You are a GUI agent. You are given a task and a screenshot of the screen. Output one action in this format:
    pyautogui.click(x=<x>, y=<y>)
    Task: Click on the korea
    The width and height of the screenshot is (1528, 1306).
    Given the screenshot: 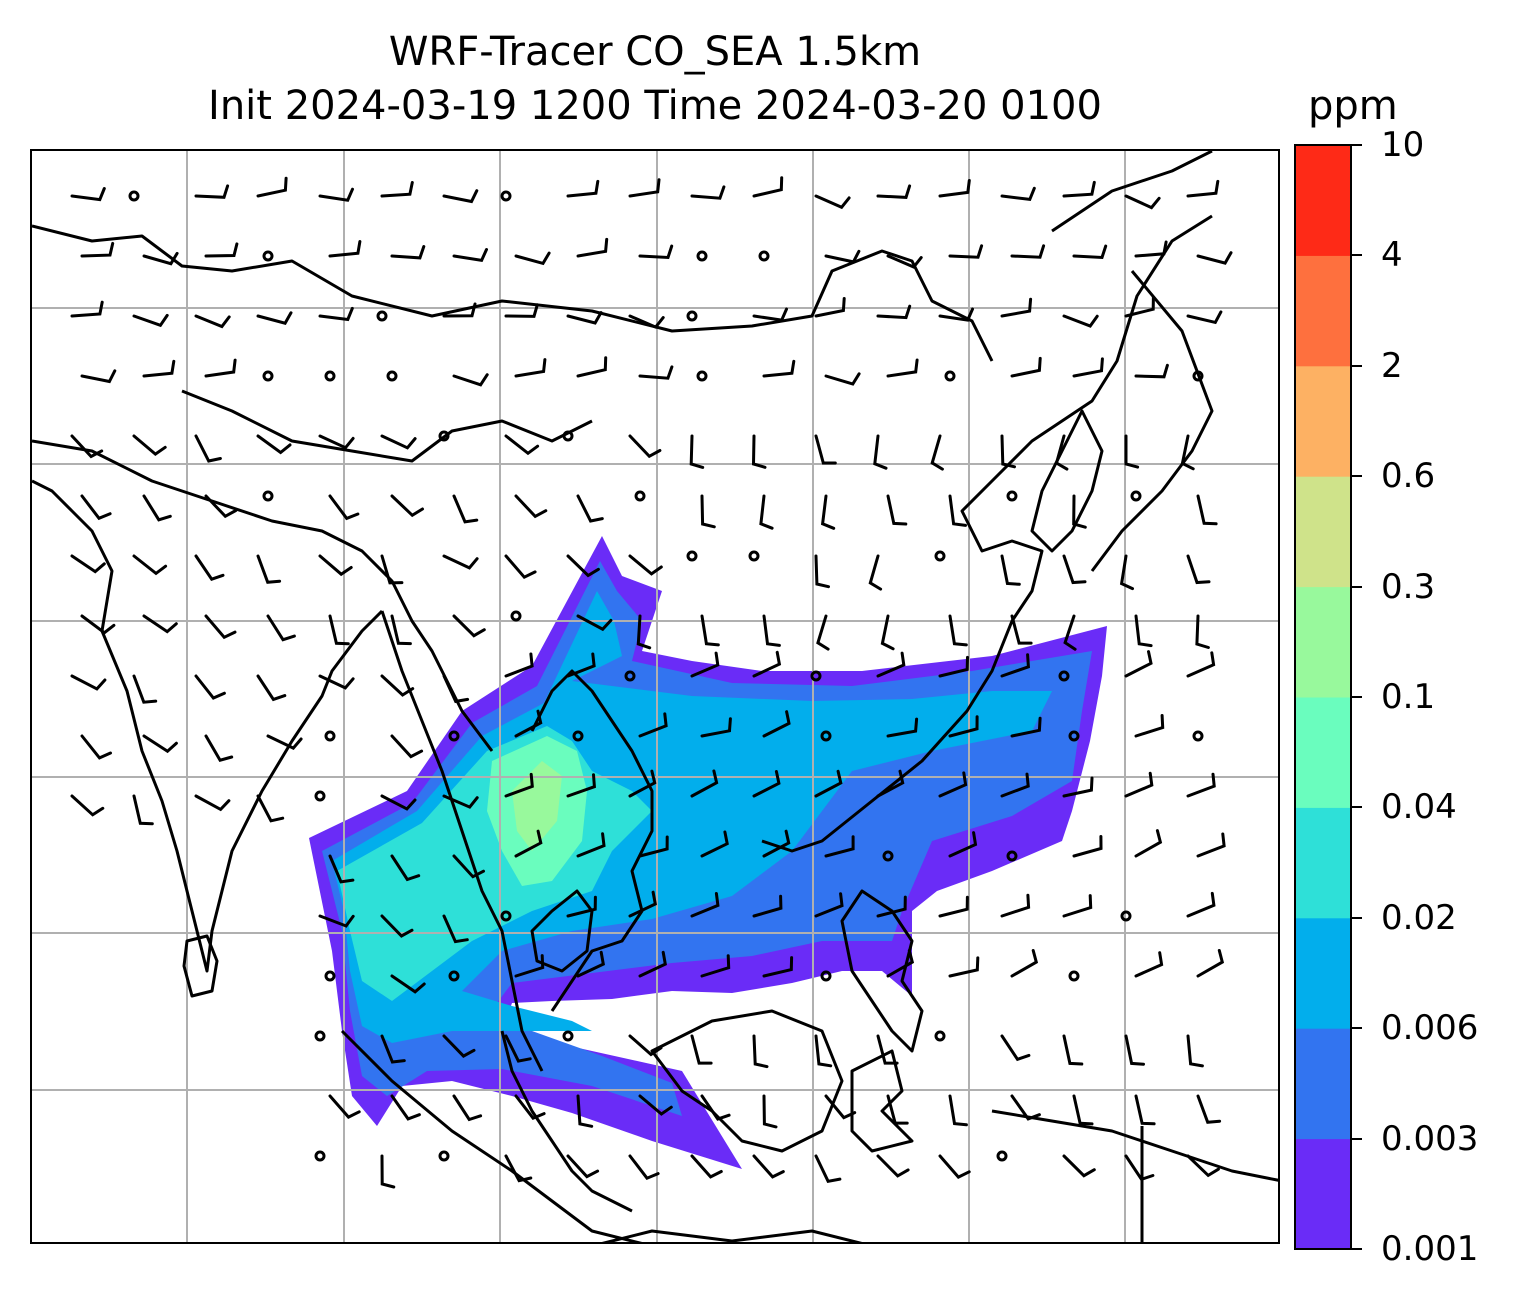 What is the action you would take?
    pyautogui.click(x=1067, y=481)
    